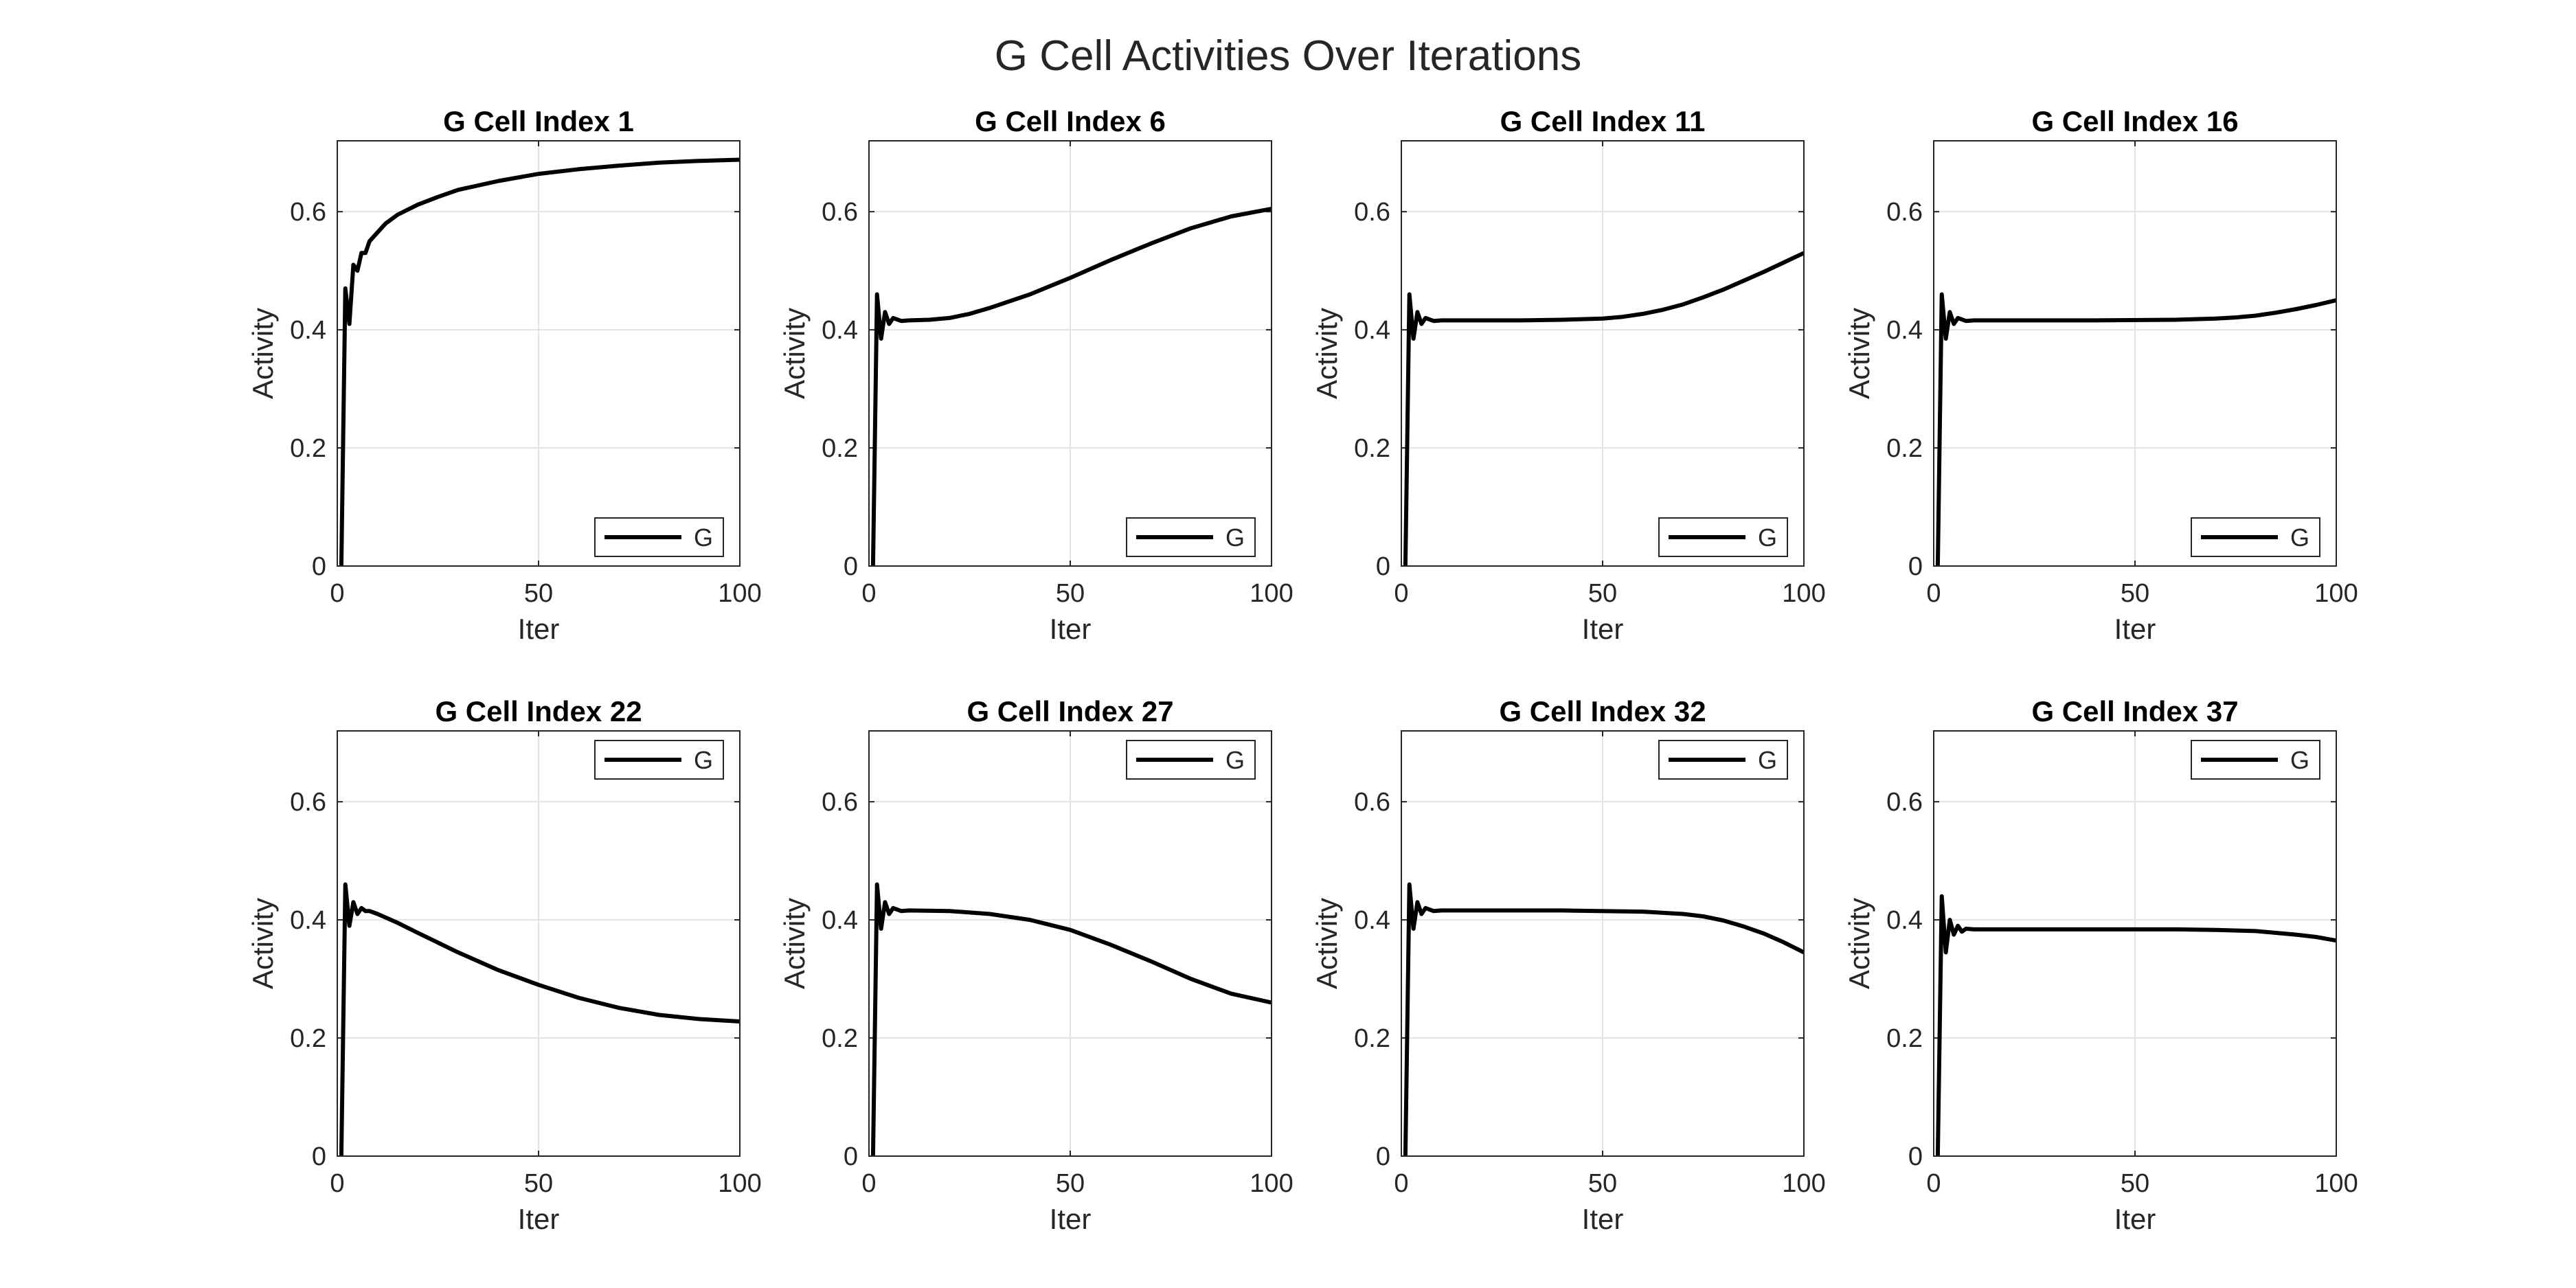  Describe the element at coordinates (538, 711) in the screenshot. I see `subplot-title: G Cell Index 22` at that location.